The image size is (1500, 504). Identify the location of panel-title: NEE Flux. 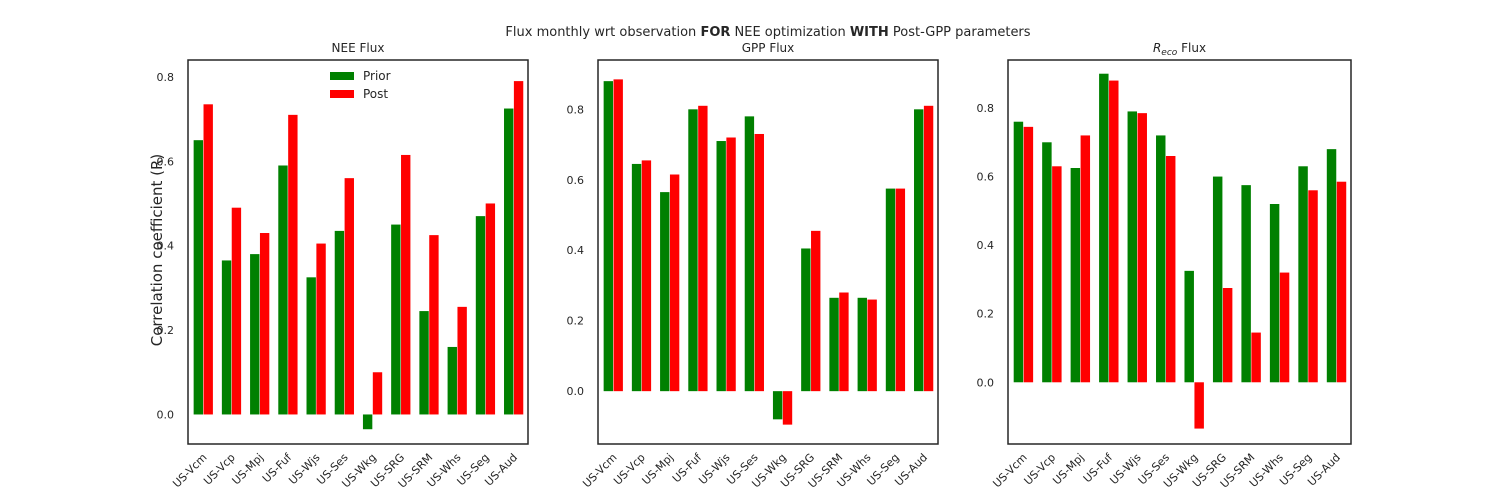
(358, 48).